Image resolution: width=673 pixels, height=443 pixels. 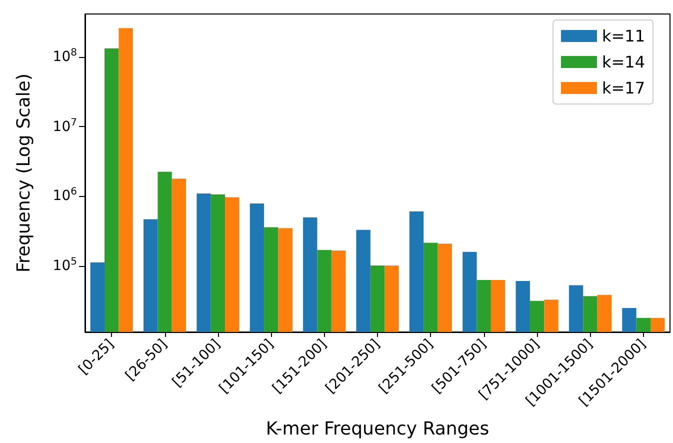 What do you see at coordinates (378, 429) in the screenshot?
I see `x-axis-title: K-mer Frequency Ranges` at bounding box center [378, 429].